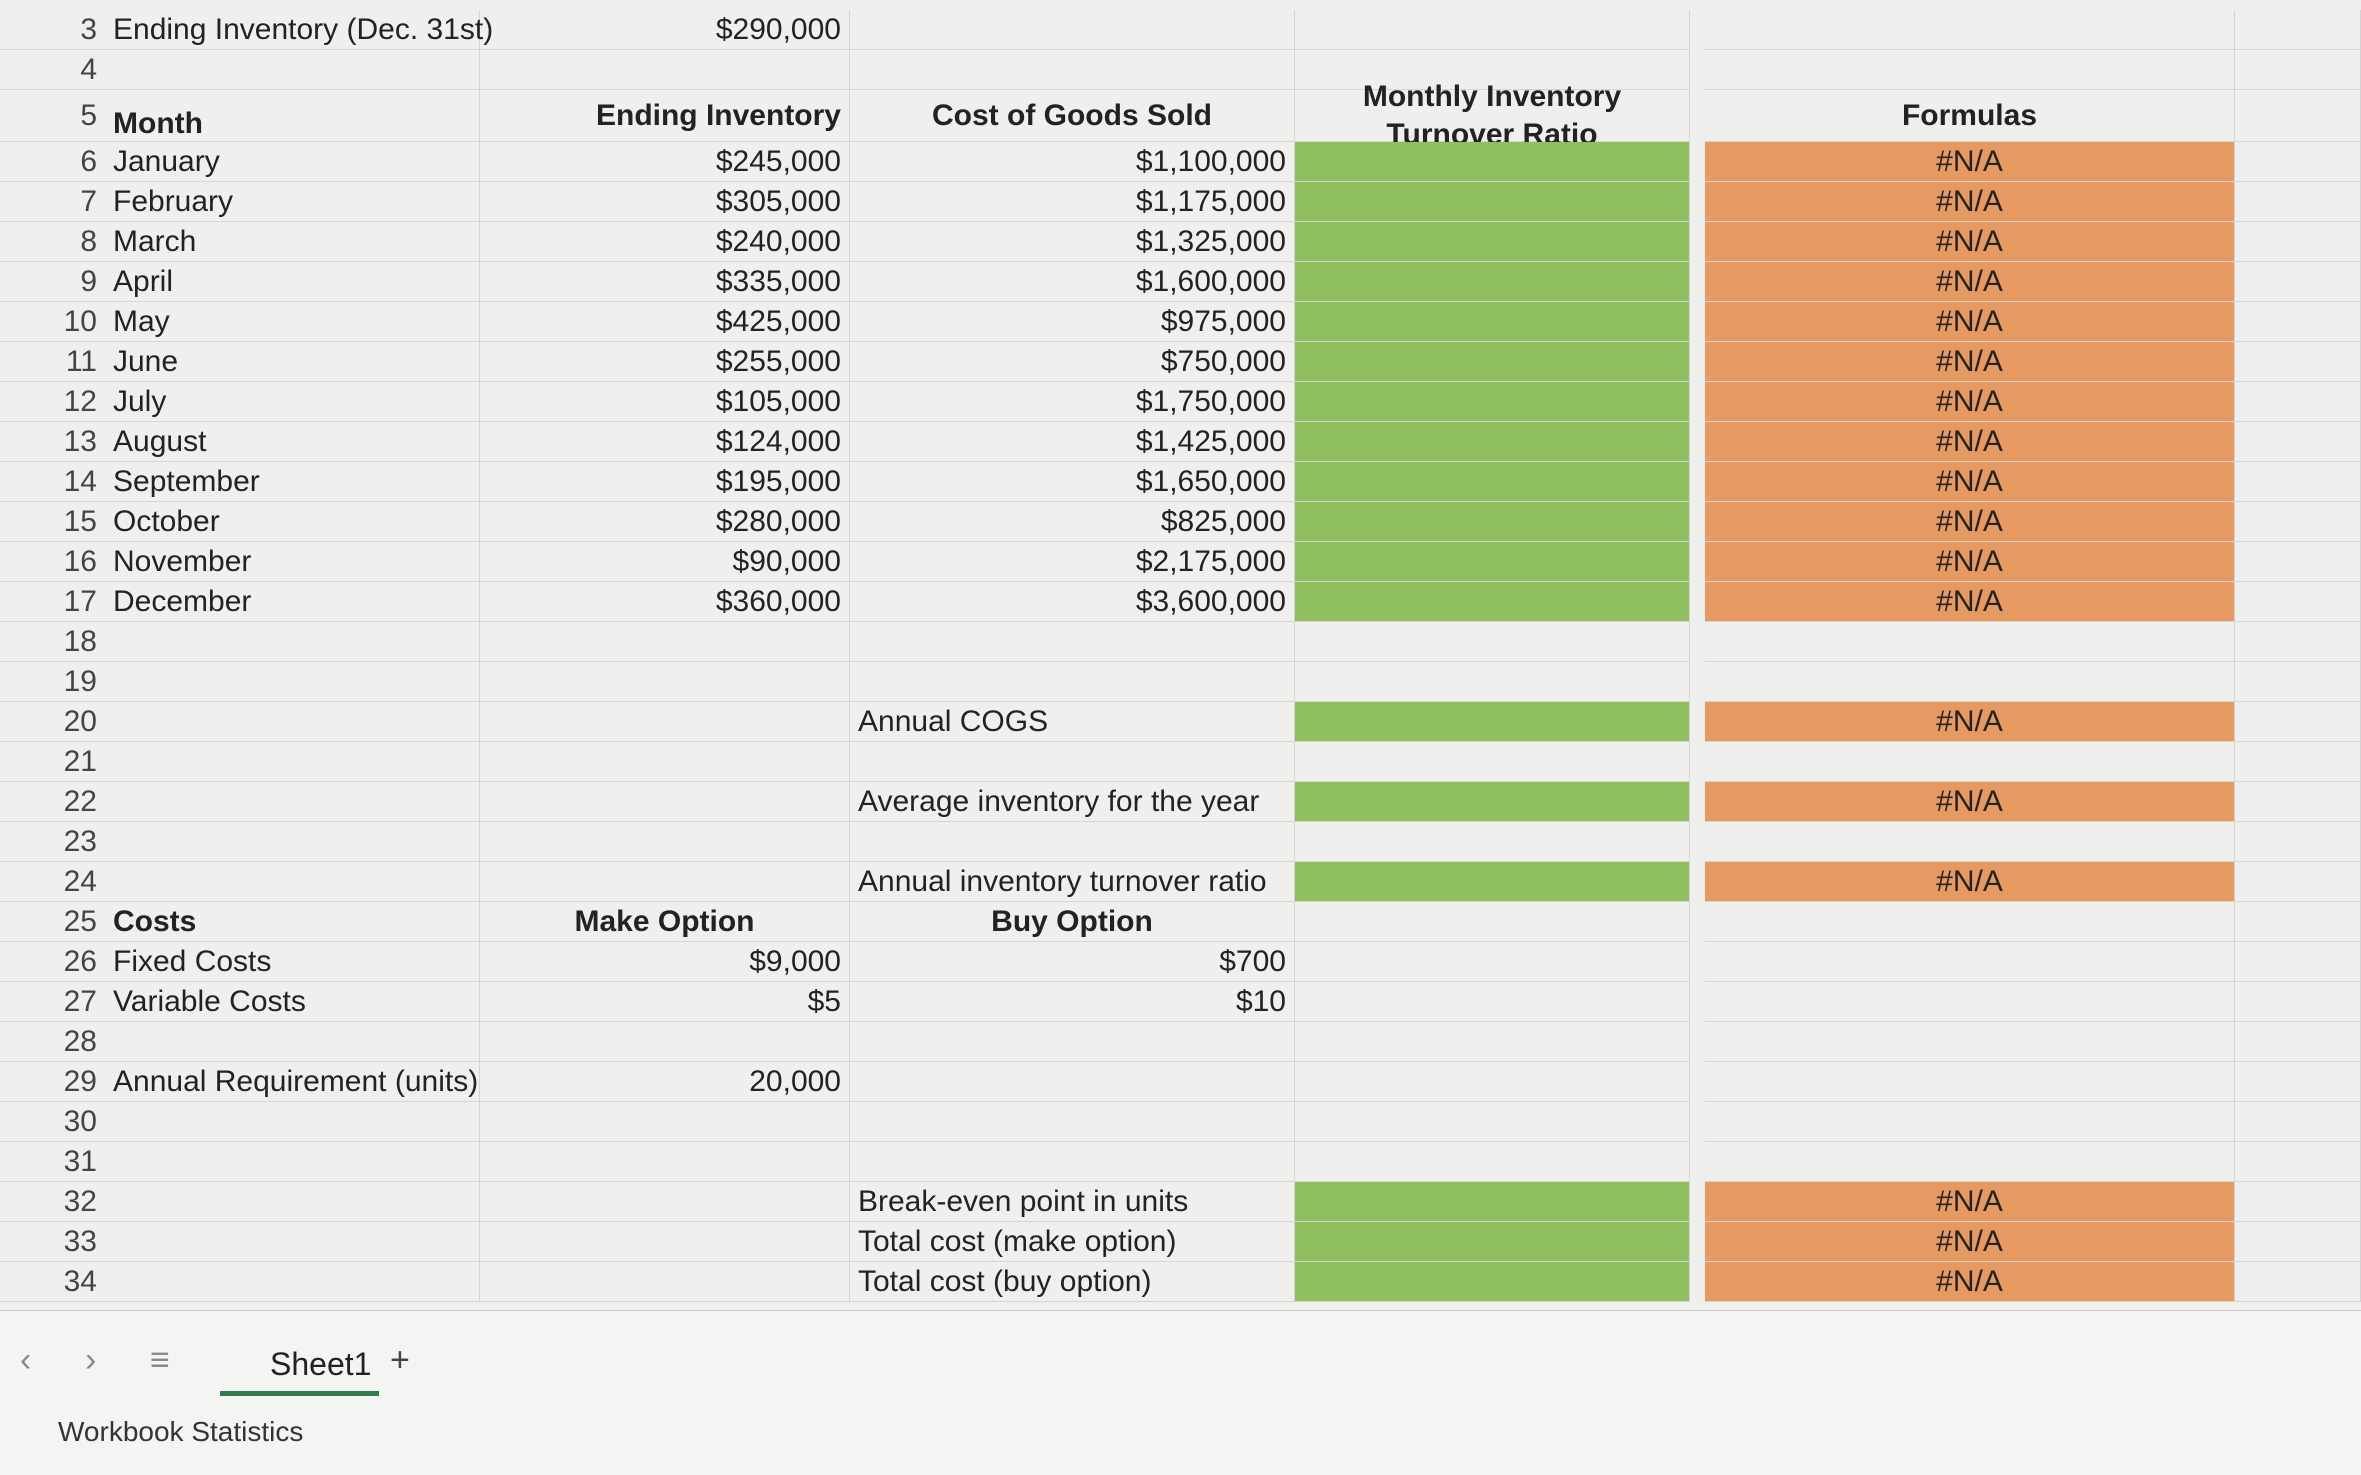  Describe the element at coordinates (1072, 522) in the screenshot. I see `cell: $825,000` at that location.